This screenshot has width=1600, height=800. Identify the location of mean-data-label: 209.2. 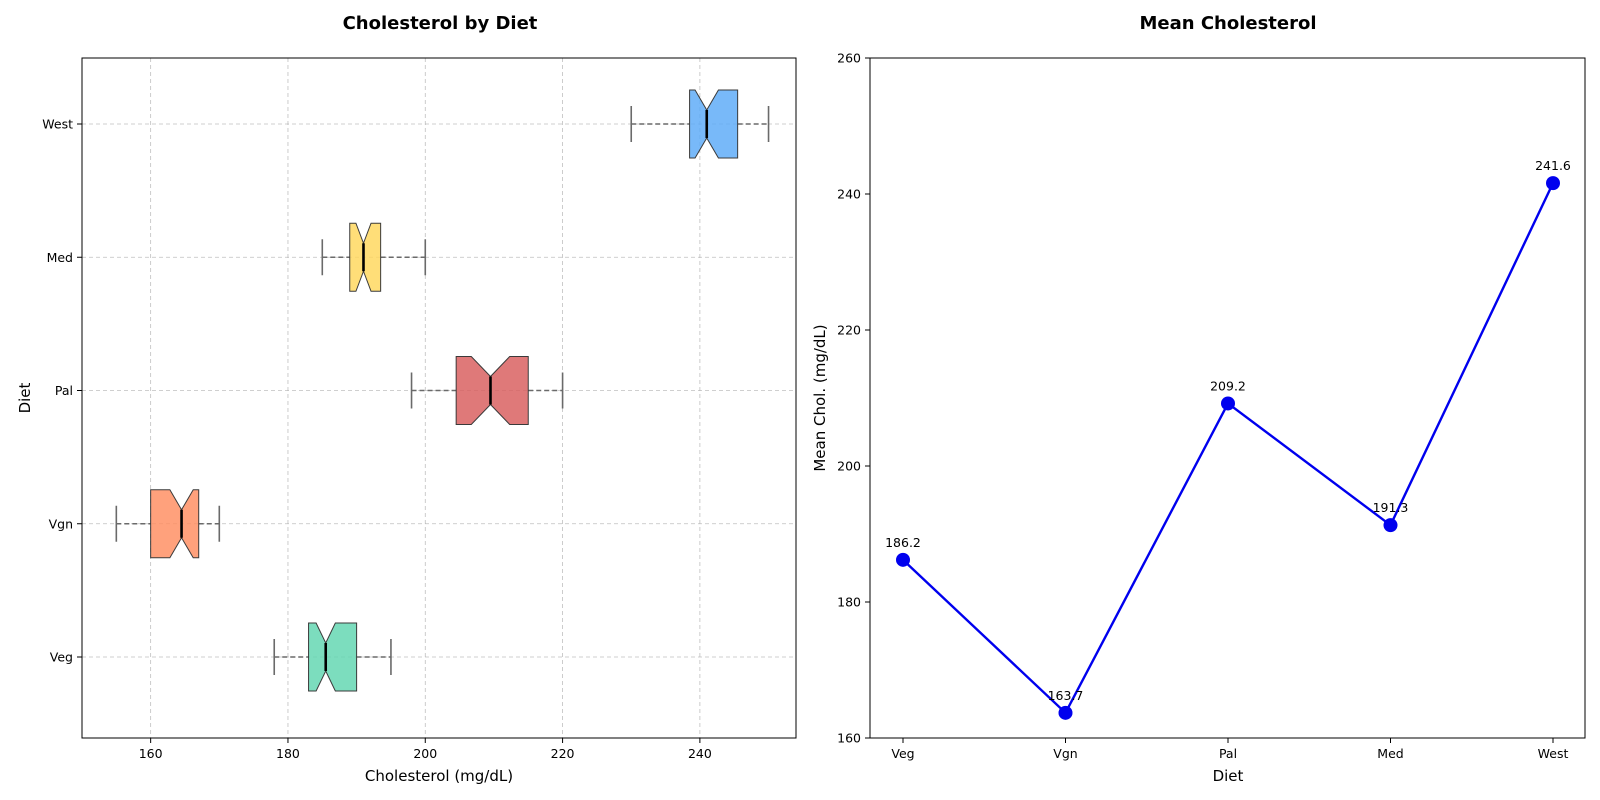
(1228, 385).